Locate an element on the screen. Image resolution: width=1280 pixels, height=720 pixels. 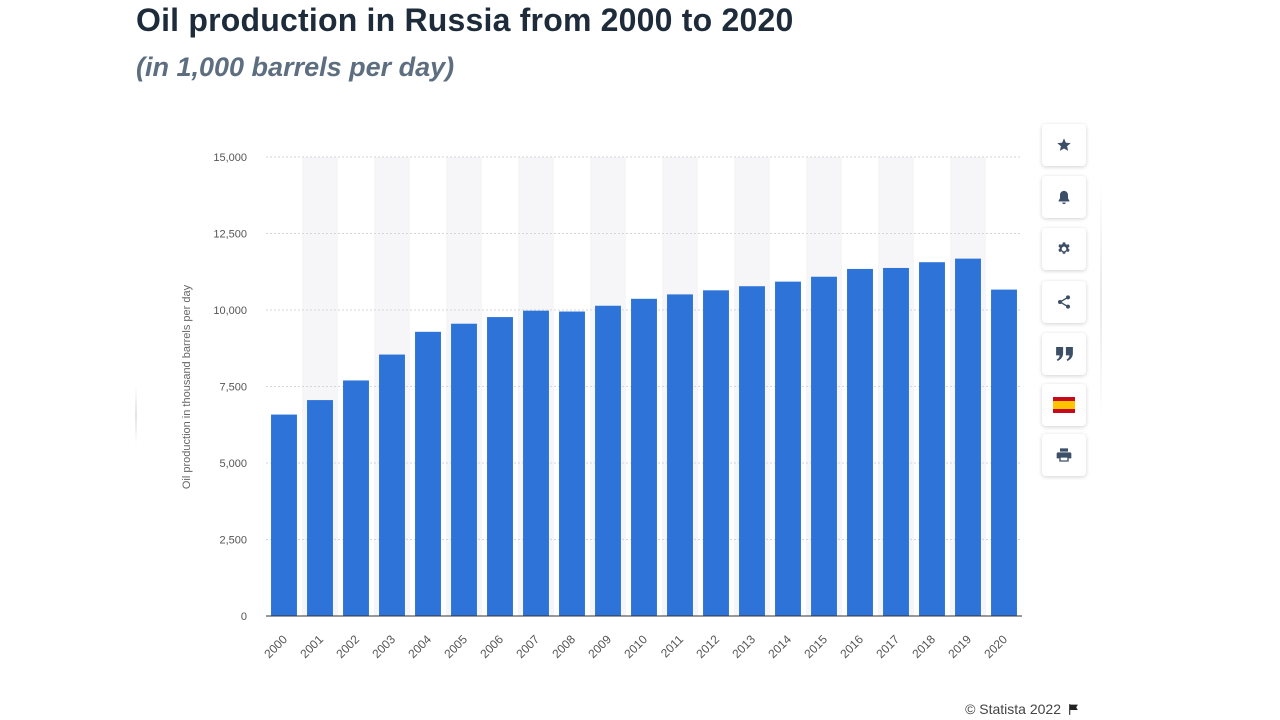
star-icon is located at coordinates (1064, 144).